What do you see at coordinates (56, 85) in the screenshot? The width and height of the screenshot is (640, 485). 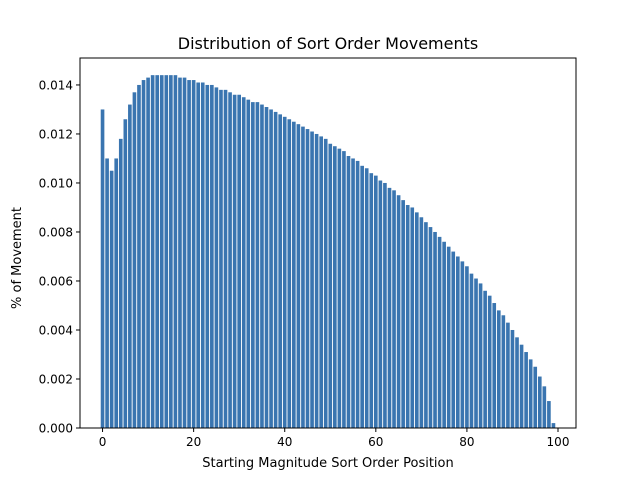 I see `y-tick-label: 0.014` at bounding box center [56, 85].